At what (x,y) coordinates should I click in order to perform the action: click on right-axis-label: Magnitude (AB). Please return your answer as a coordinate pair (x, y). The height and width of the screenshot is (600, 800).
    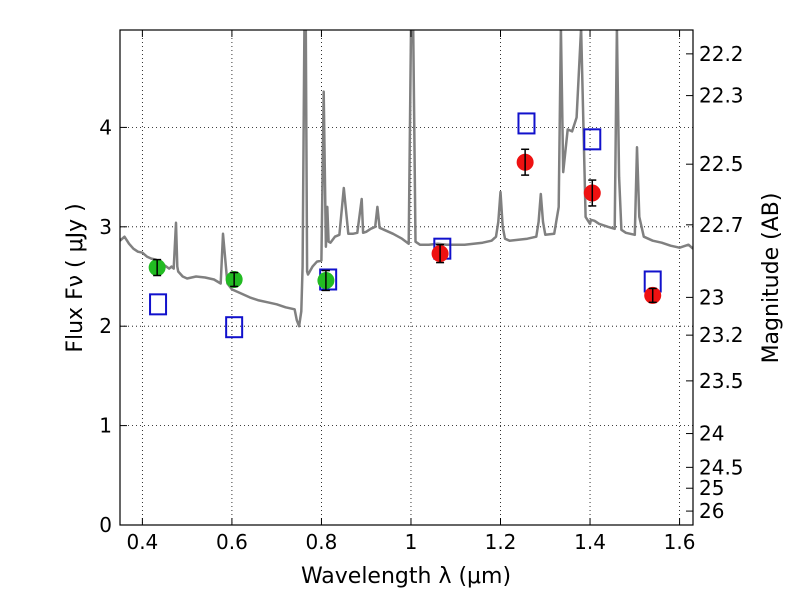
    Looking at the image, I should click on (771, 278).